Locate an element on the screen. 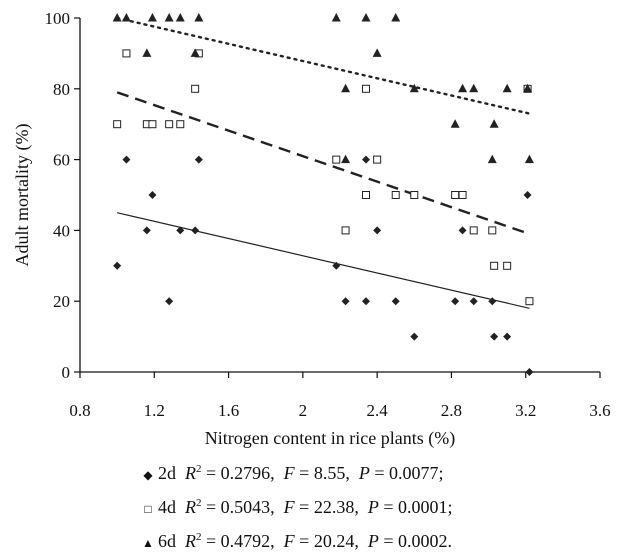 The image size is (634, 556). x-tick-label: 3.2 is located at coordinates (525, 410).